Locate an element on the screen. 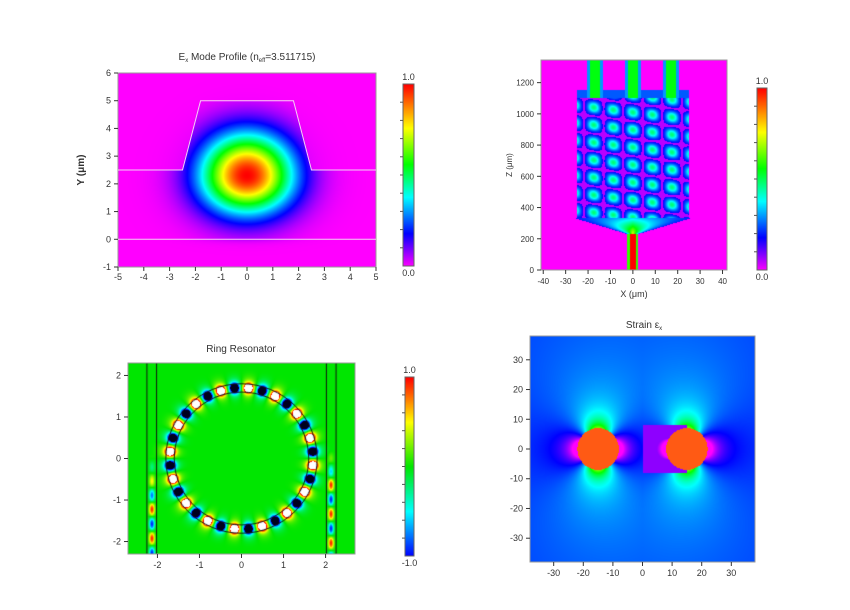 The height and width of the screenshot is (610, 850). mmi-splitter-heatmap is located at coordinates (634, 165).